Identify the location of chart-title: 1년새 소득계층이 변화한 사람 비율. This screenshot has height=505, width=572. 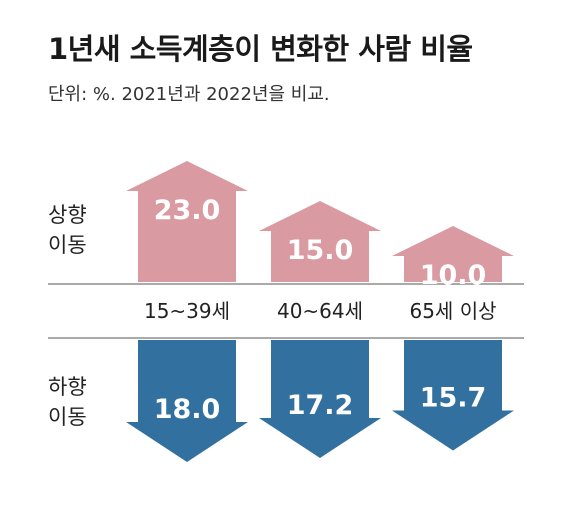
(260, 49).